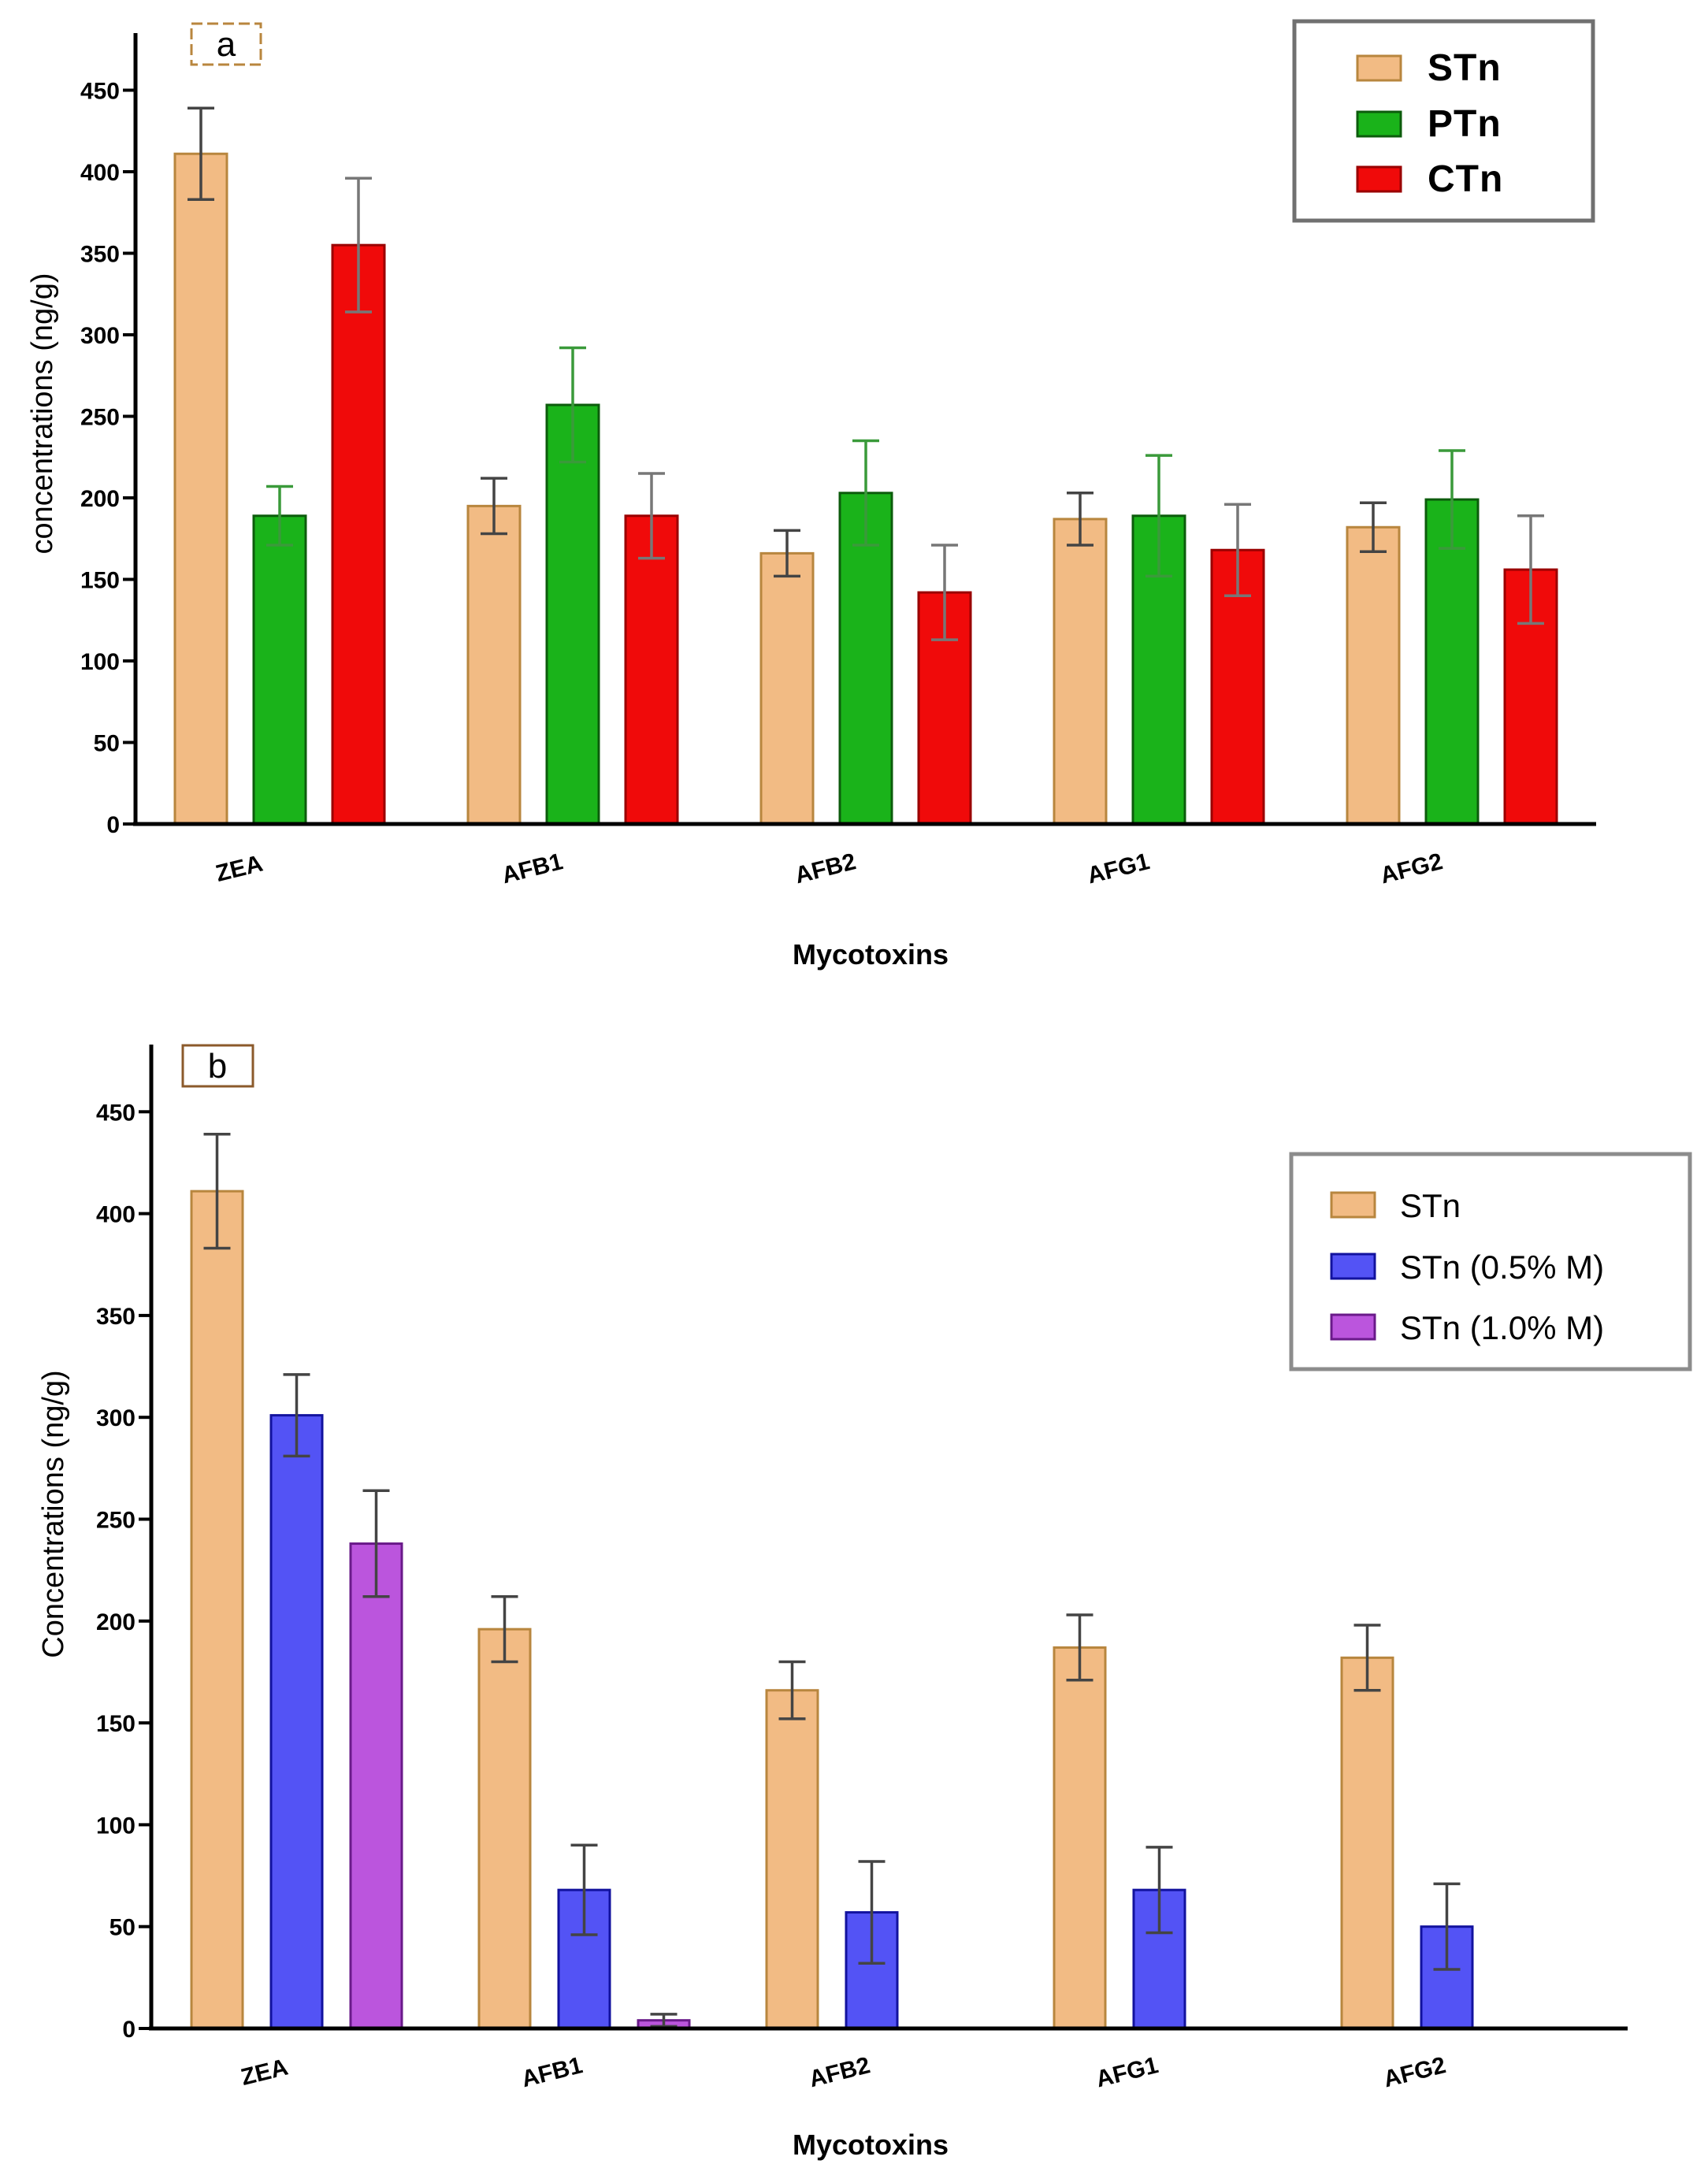 This screenshot has width=1708, height=2175. Describe the element at coordinates (871, 954) in the screenshot. I see `x-axis-label-a: Mycotoxins` at that location.